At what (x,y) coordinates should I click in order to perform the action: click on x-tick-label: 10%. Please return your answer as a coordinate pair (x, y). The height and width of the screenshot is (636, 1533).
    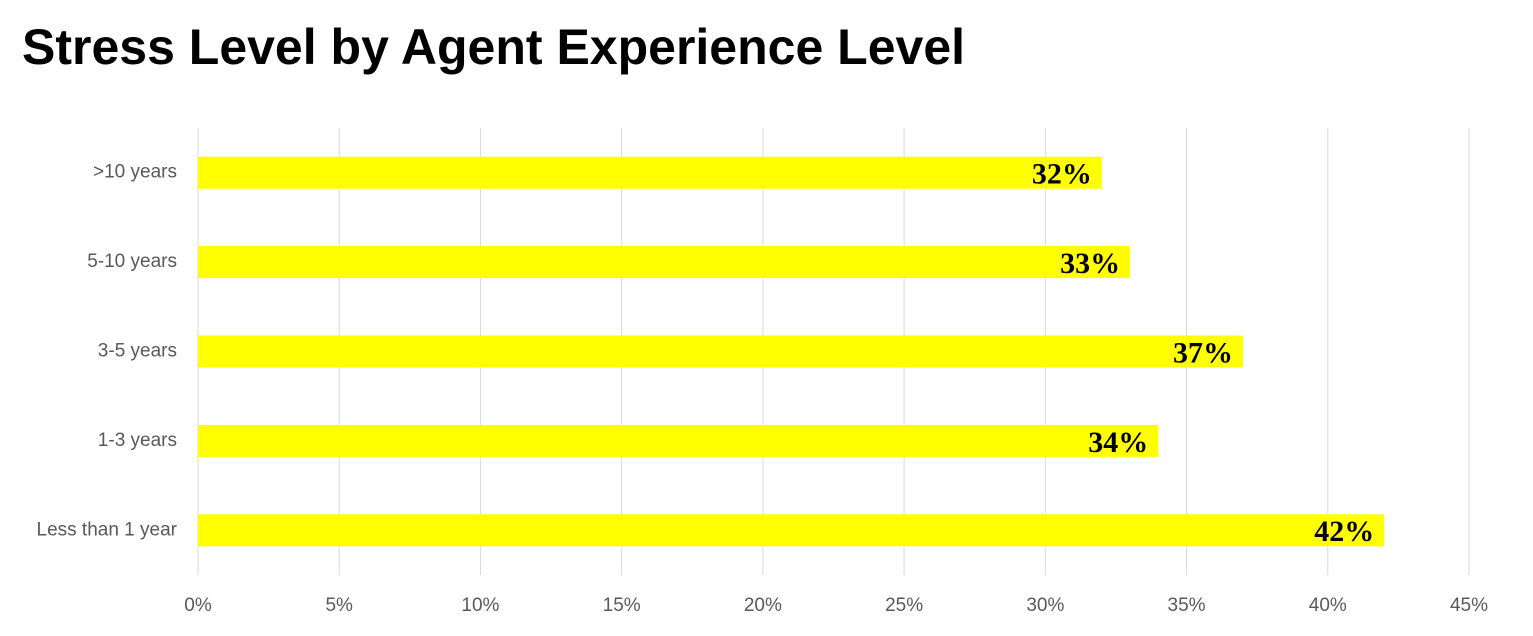
    Looking at the image, I should click on (480, 605).